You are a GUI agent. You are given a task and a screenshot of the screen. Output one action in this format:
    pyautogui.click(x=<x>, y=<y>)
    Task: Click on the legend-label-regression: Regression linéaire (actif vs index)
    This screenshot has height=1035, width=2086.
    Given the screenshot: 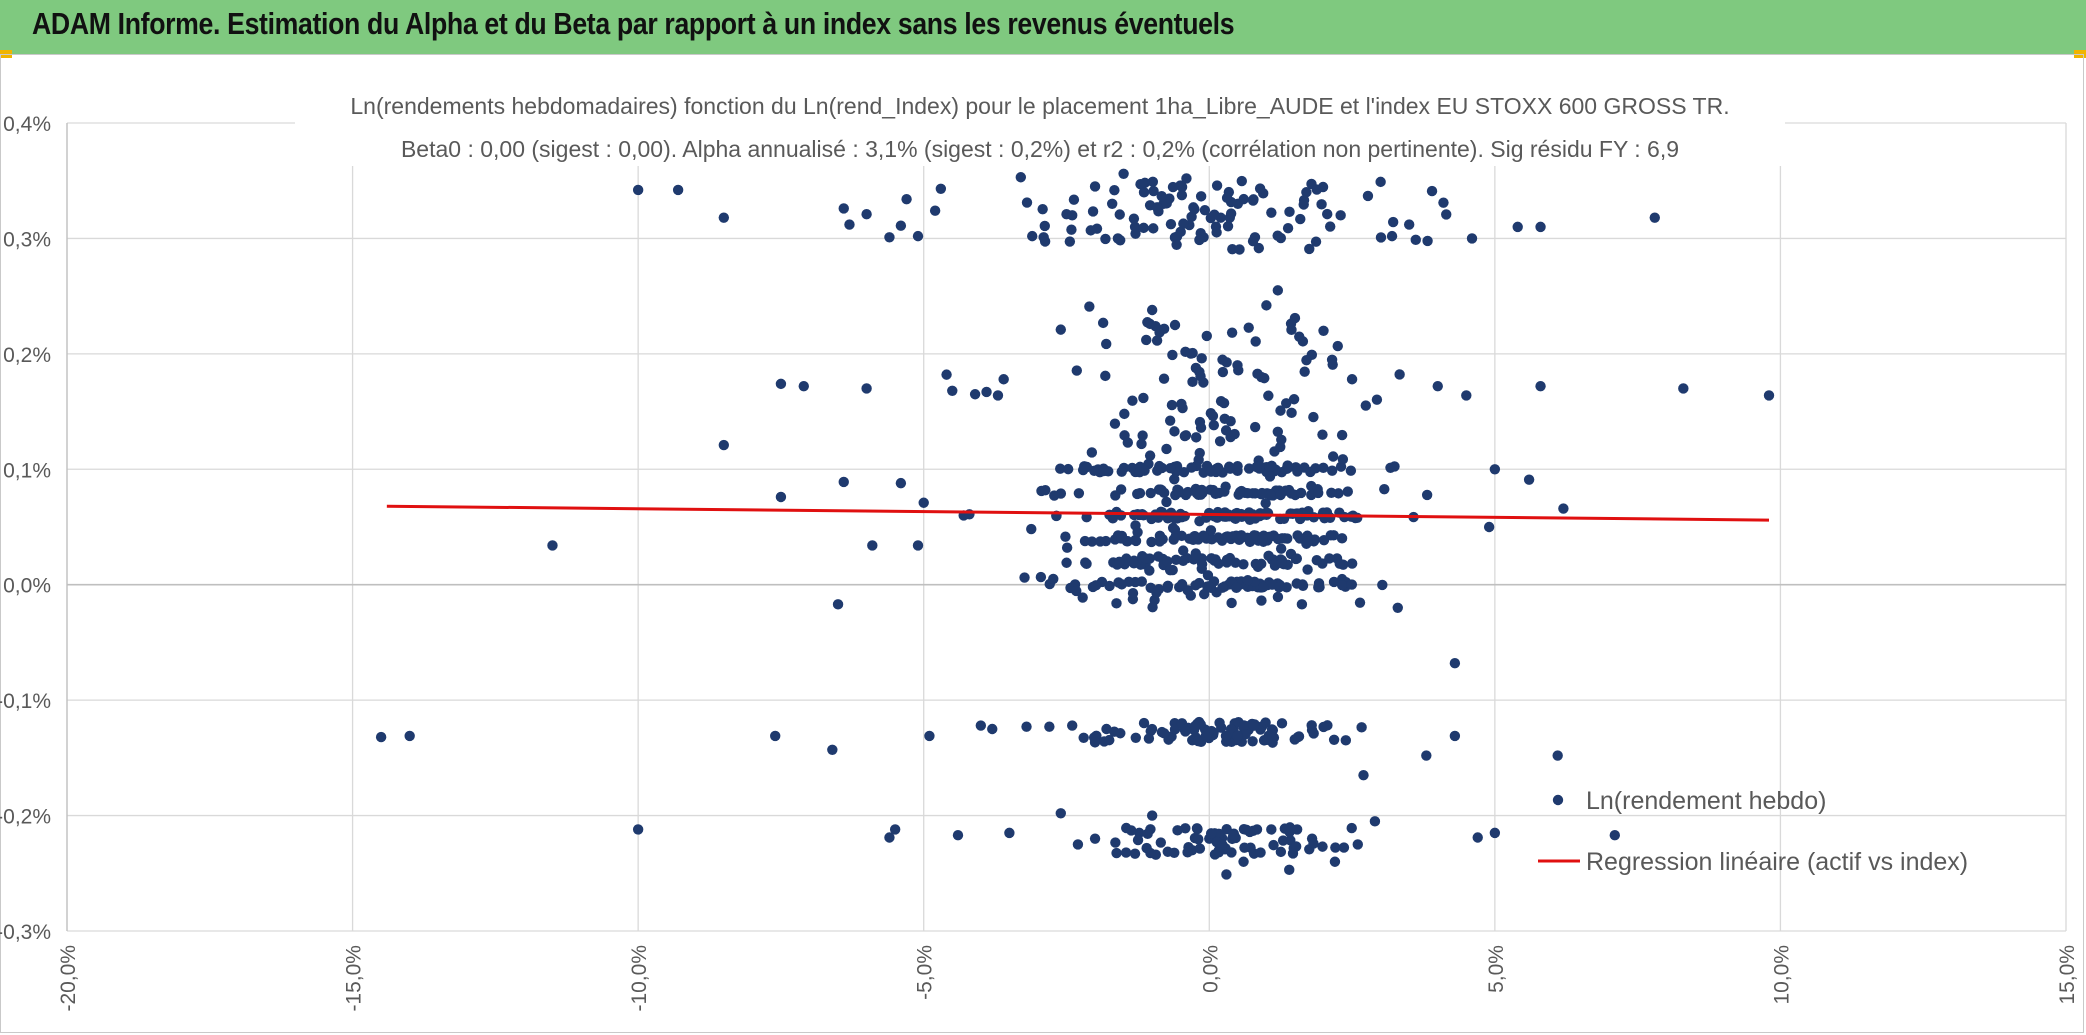 What is the action you would take?
    pyautogui.click(x=1777, y=862)
    